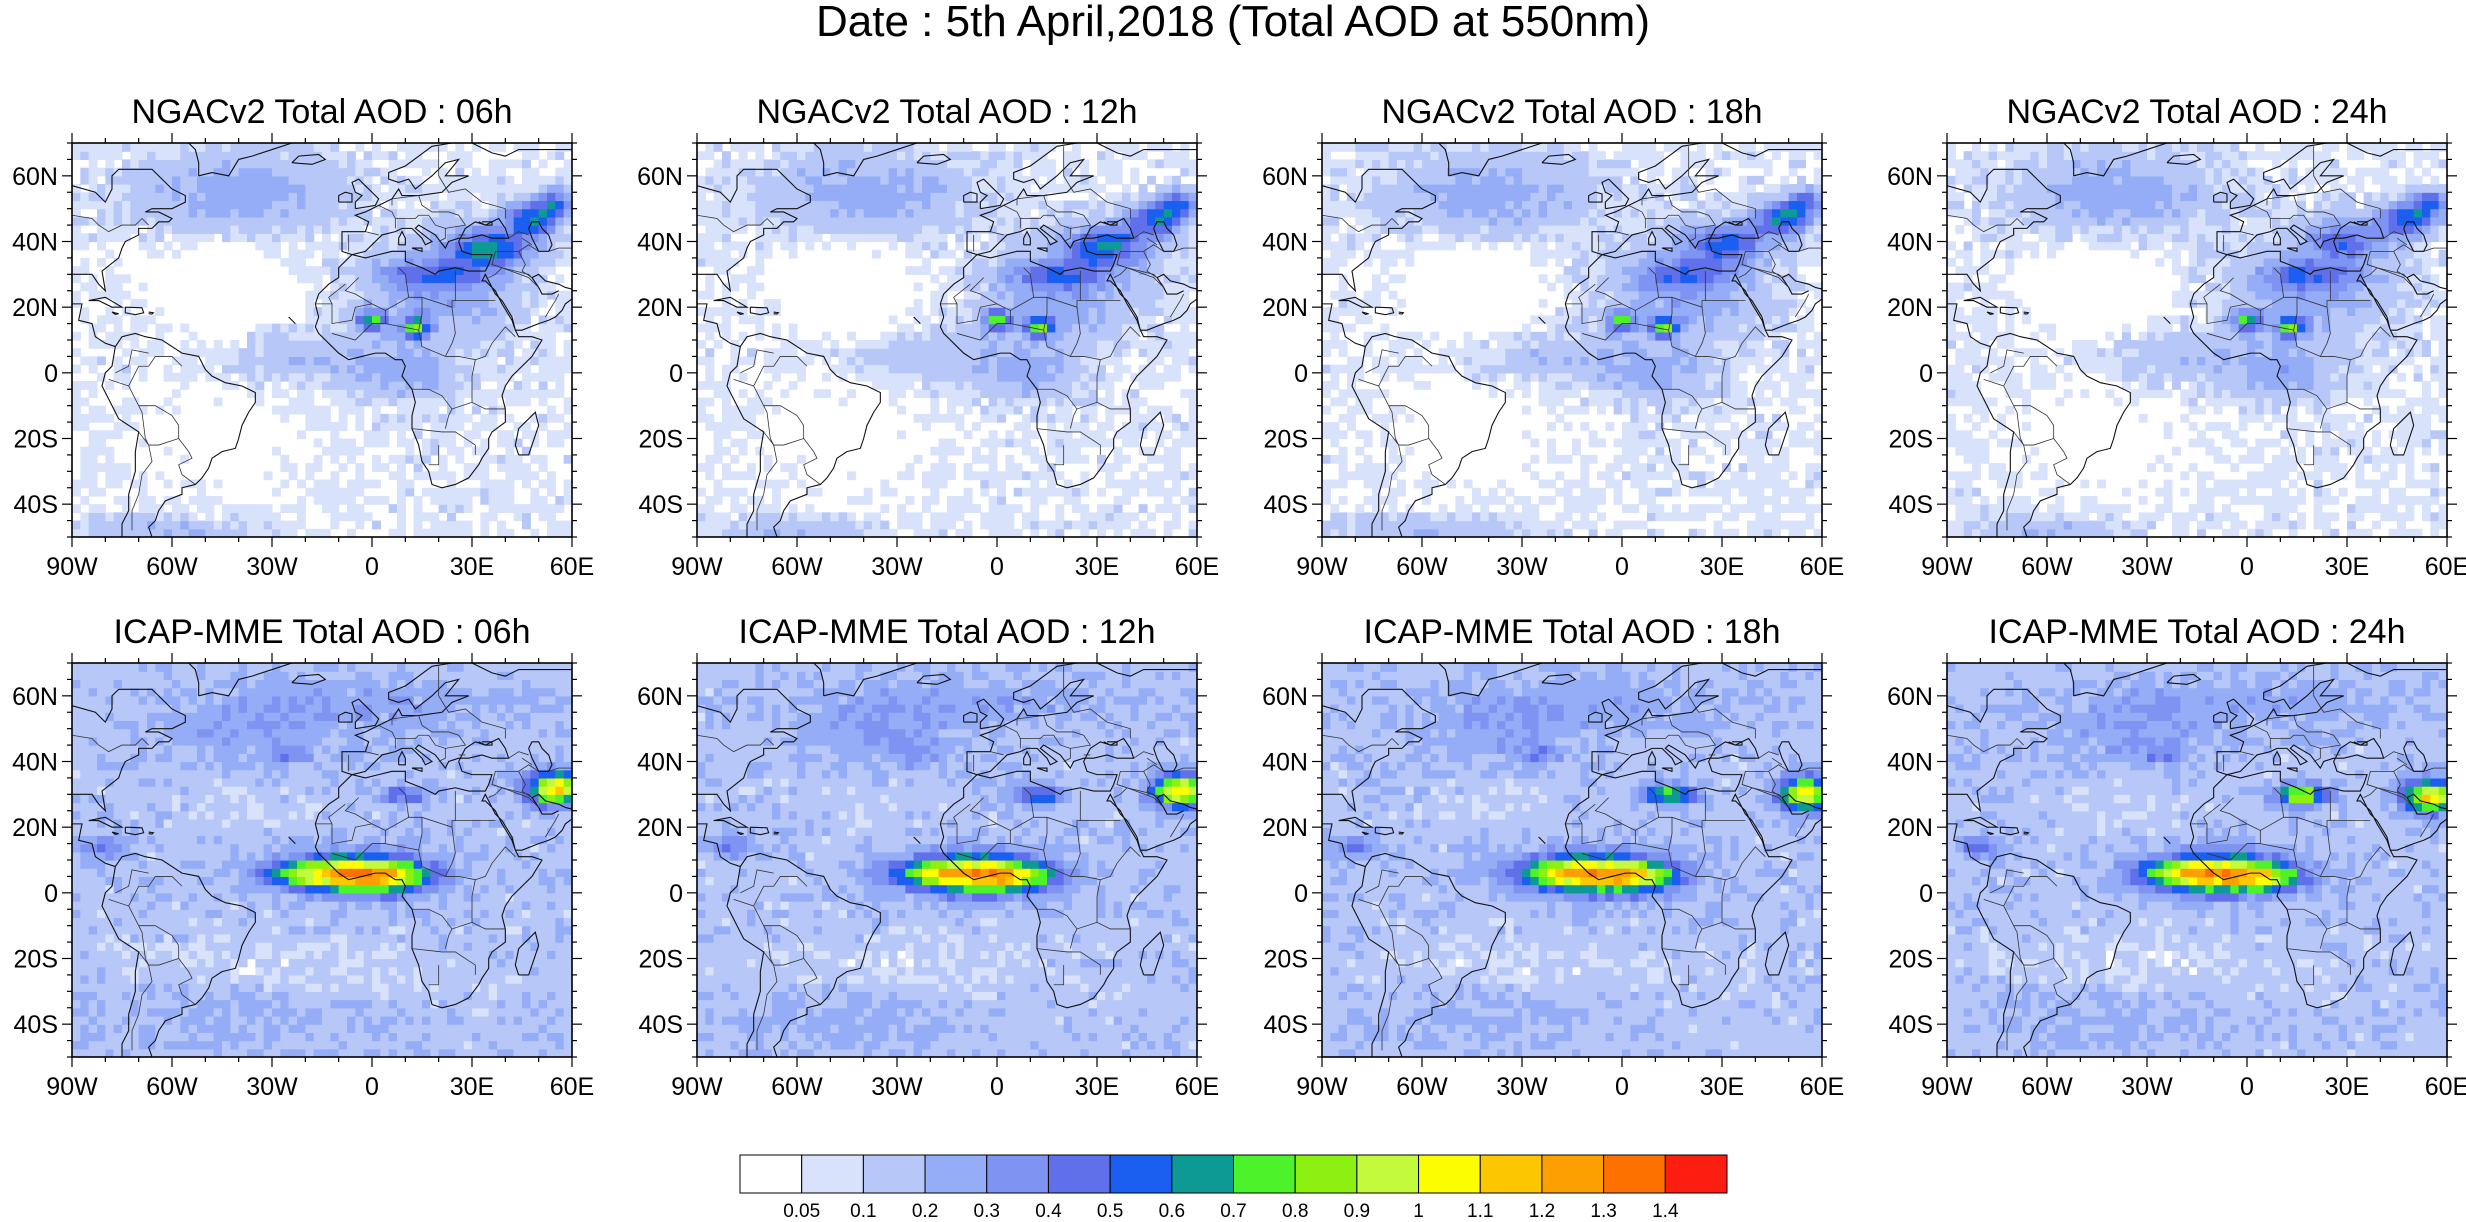  Describe the element at coordinates (1571, 112) in the screenshot. I see `panel-title: NGACv2 Total AOD : 18h` at that location.